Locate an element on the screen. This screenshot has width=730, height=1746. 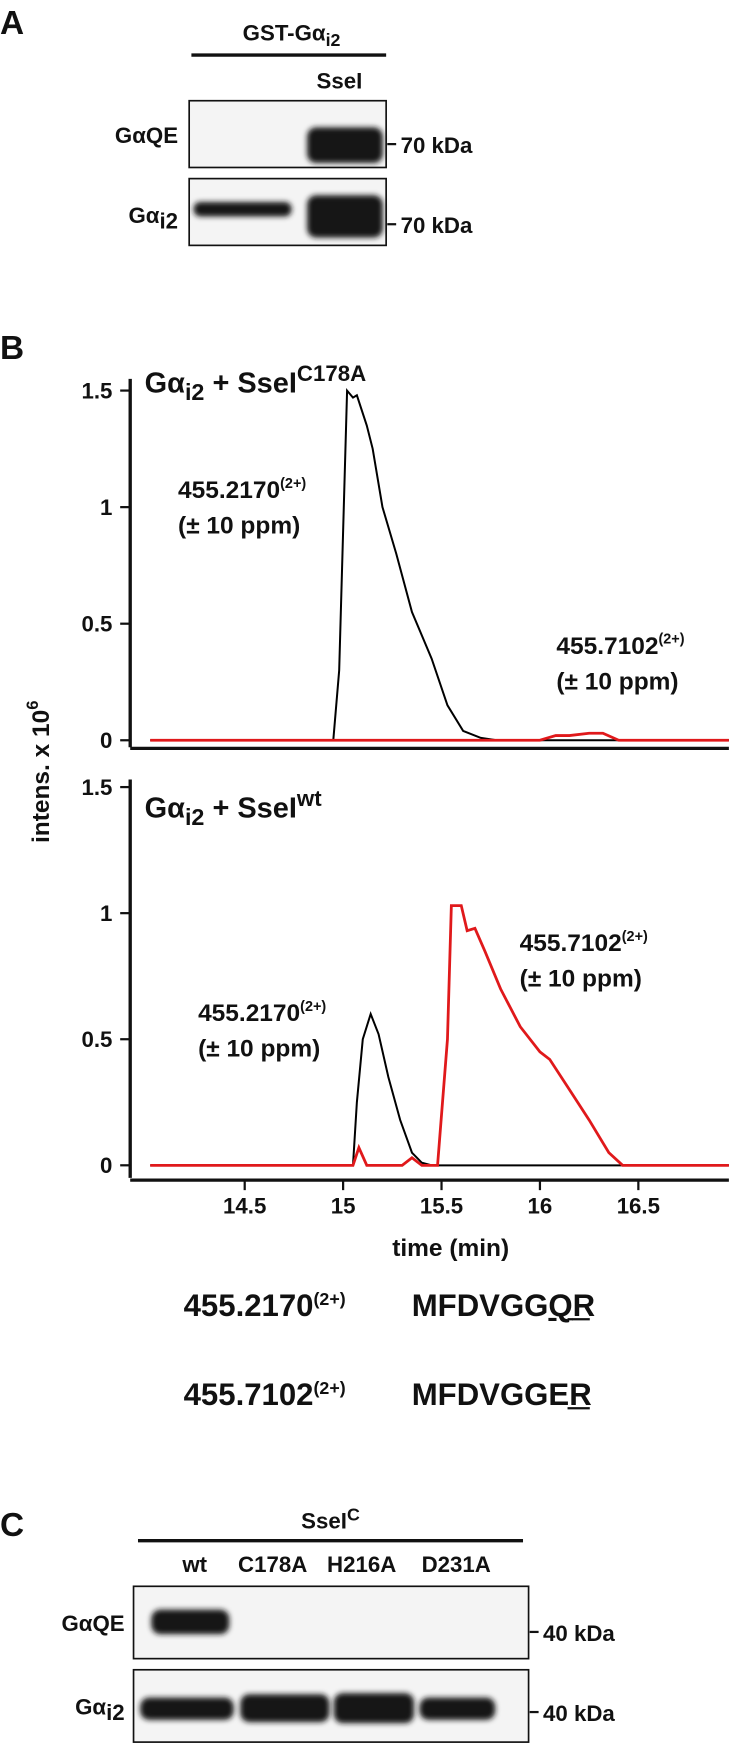
y-axis-label: intens. x 106 is located at coordinates (39, 771).